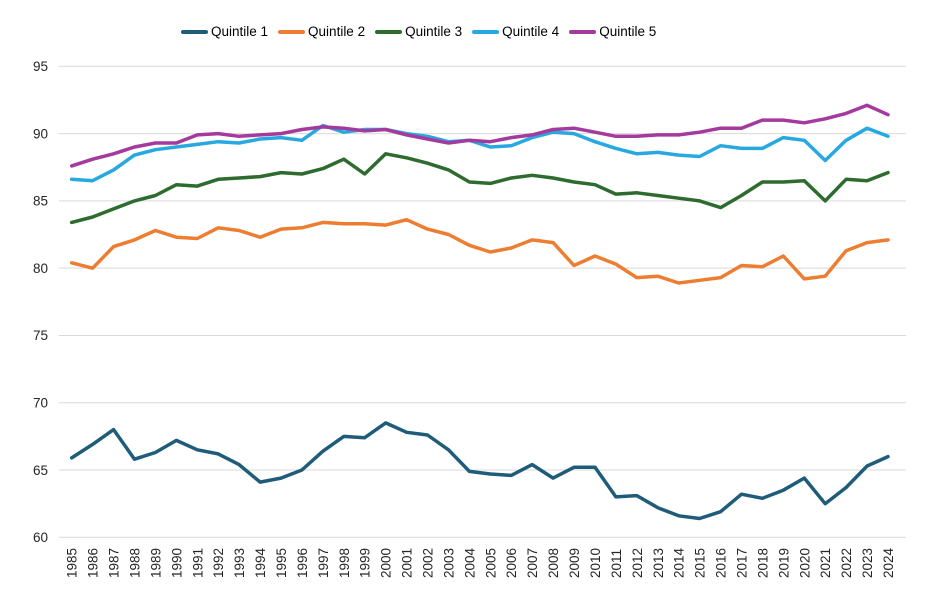 Image resolution: width=927 pixels, height=602 pixels. I want to click on x-tick-label: 1986, so click(93, 563).